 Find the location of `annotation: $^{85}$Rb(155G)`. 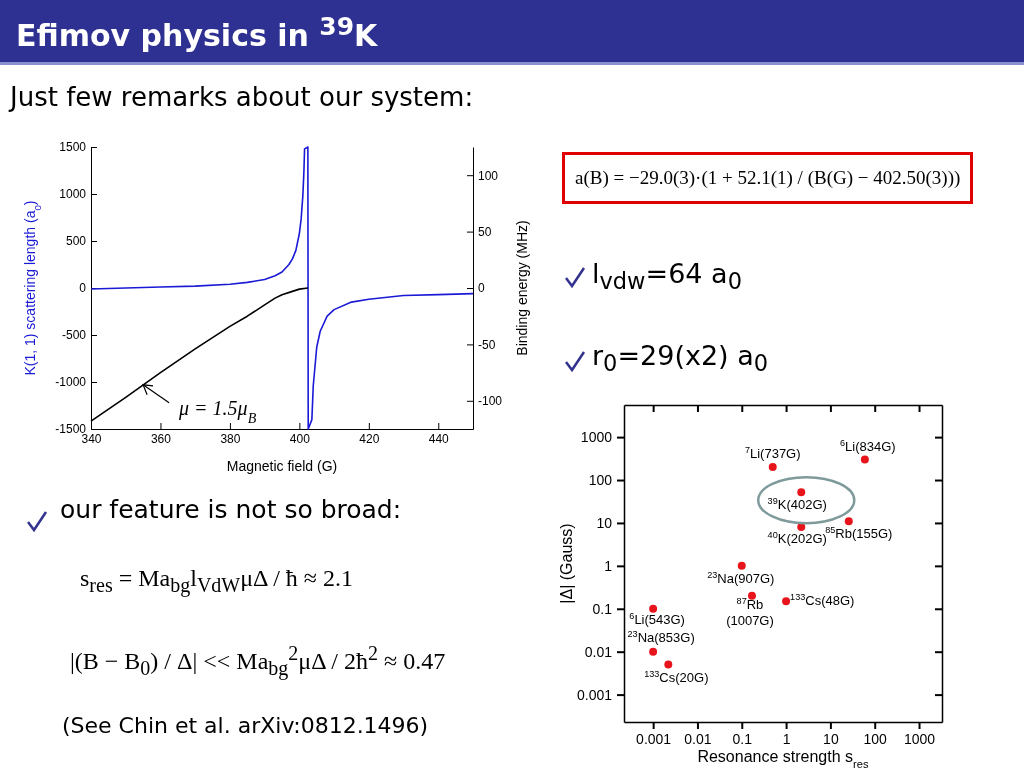

annotation: $^{85}$Rb(155G) is located at coordinates (859, 533).